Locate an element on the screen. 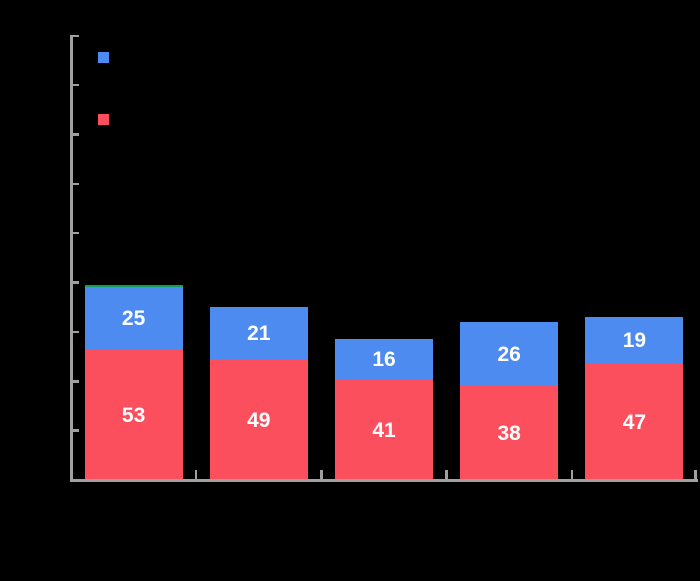  bar-2-segment-blue: 21 is located at coordinates (258, 333).